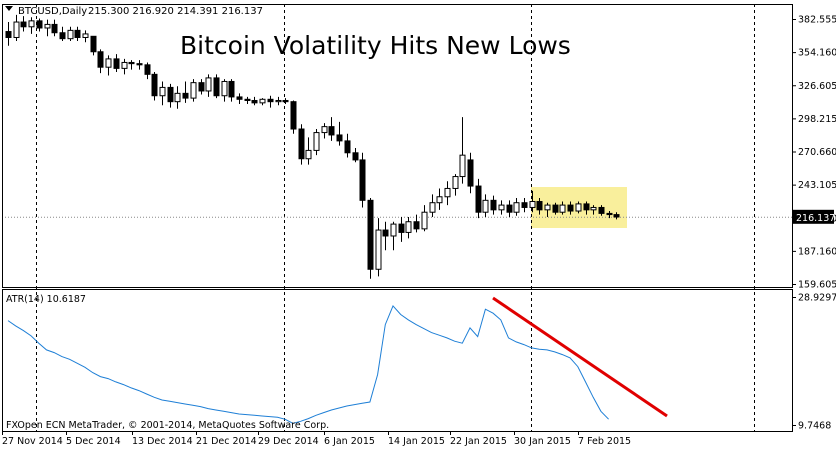 This screenshot has height=454, width=836. What do you see at coordinates (542, 441) in the screenshot?
I see `date-tick-label-8: 30 Jan 2015` at bounding box center [542, 441].